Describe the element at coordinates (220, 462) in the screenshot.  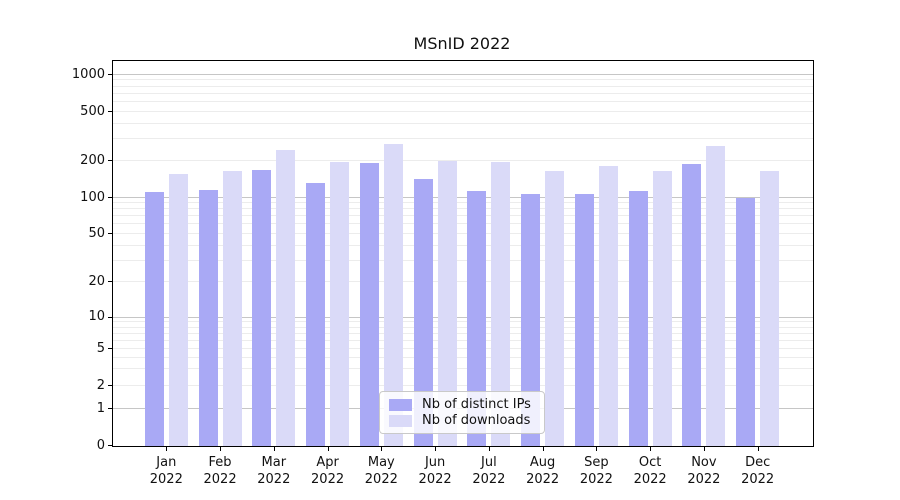
I see `x-tick-label-line: Feb` at that location.